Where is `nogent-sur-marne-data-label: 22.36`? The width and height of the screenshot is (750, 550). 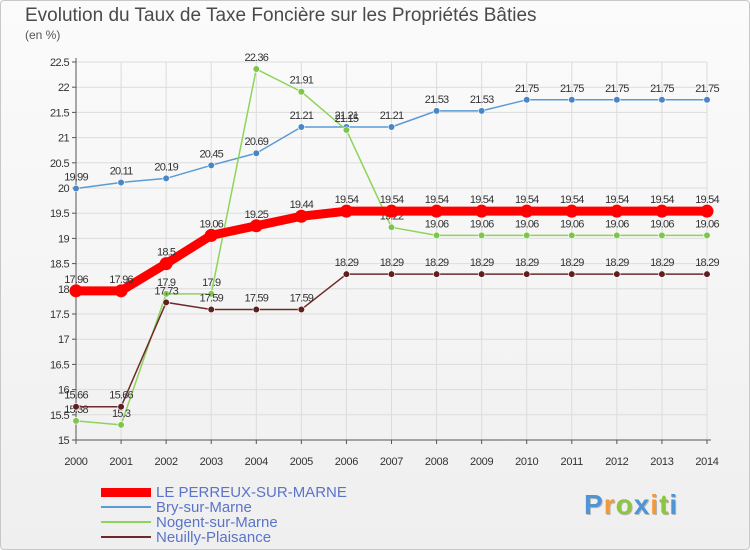
nogent-sur-marne-data-label: 22.36 is located at coordinates (257, 58).